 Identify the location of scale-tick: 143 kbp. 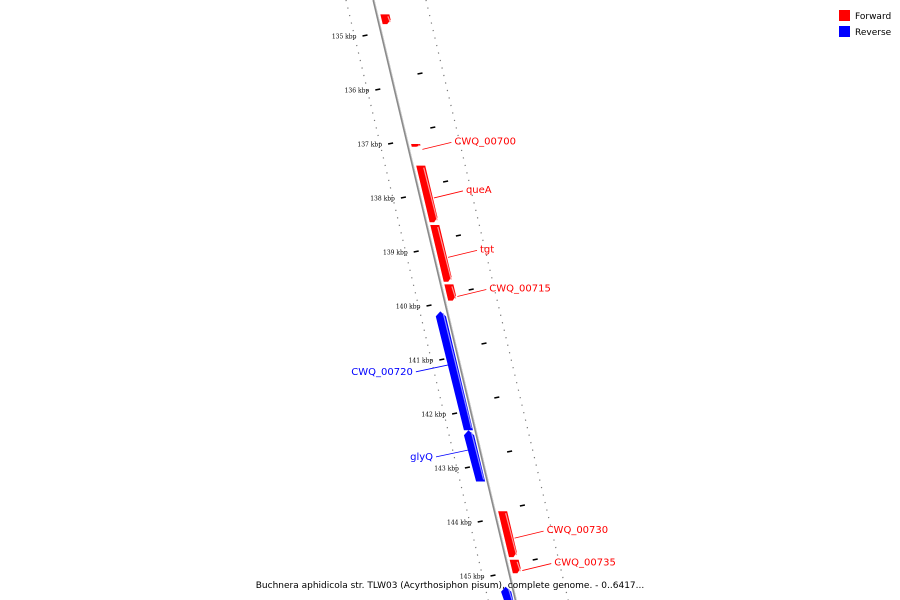
(480, 486).